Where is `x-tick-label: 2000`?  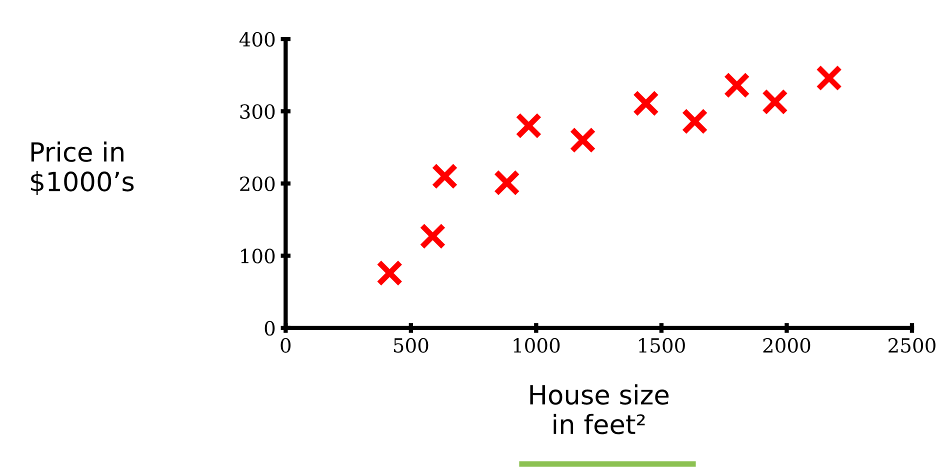 x-tick-label: 2000 is located at coordinates (786, 345).